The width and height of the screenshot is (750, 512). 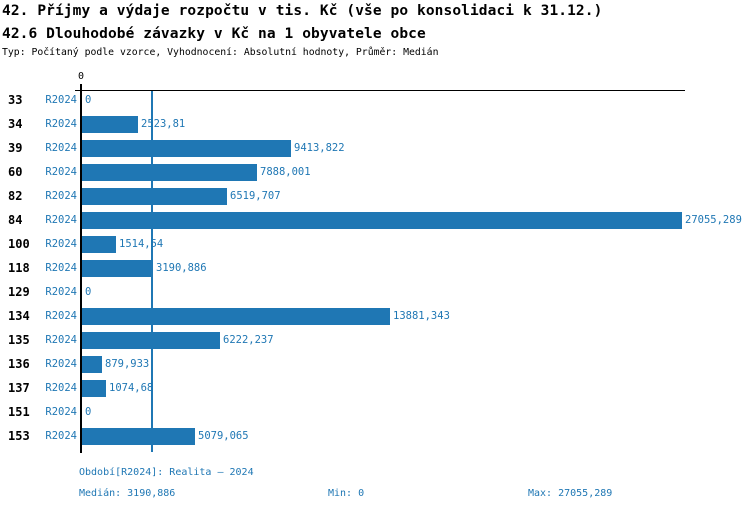 What do you see at coordinates (570, 493) in the screenshot?
I see `footer-max: Max: 27055,289` at bounding box center [570, 493].